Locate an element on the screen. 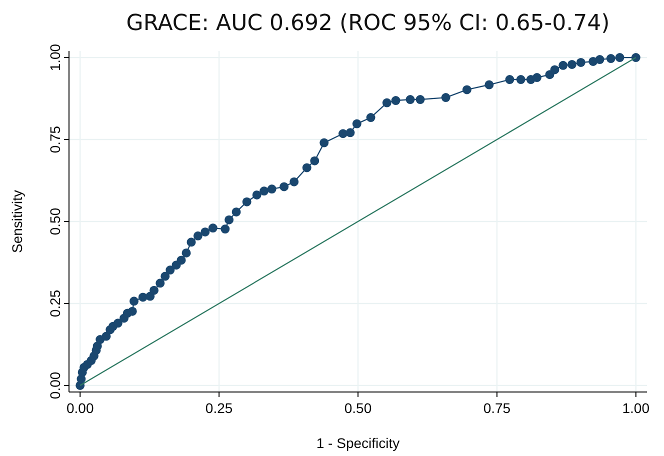 This screenshot has width=664, height=456. x-tick-label: 0.00 is located at coordinates (80, 408).